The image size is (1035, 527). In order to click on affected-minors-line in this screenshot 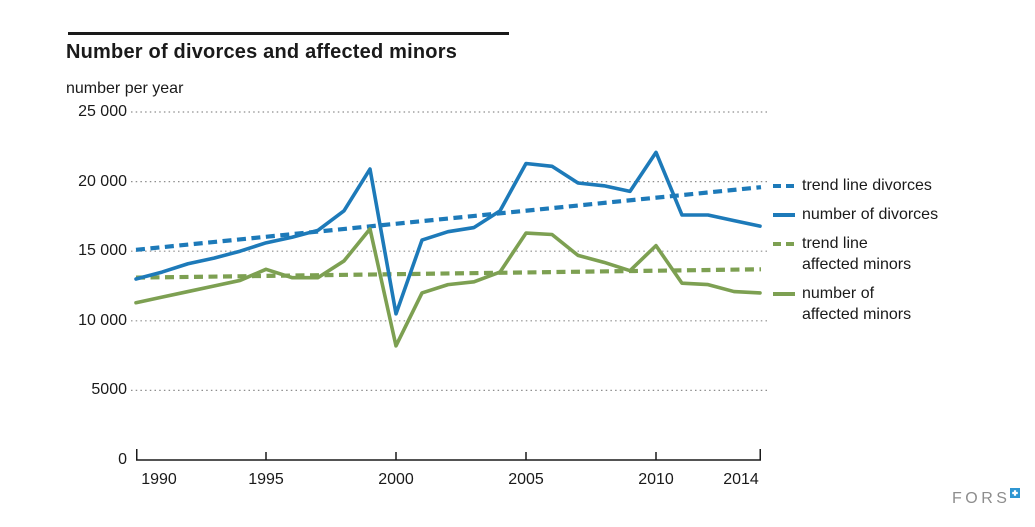, I will do `click(448, 287)`.